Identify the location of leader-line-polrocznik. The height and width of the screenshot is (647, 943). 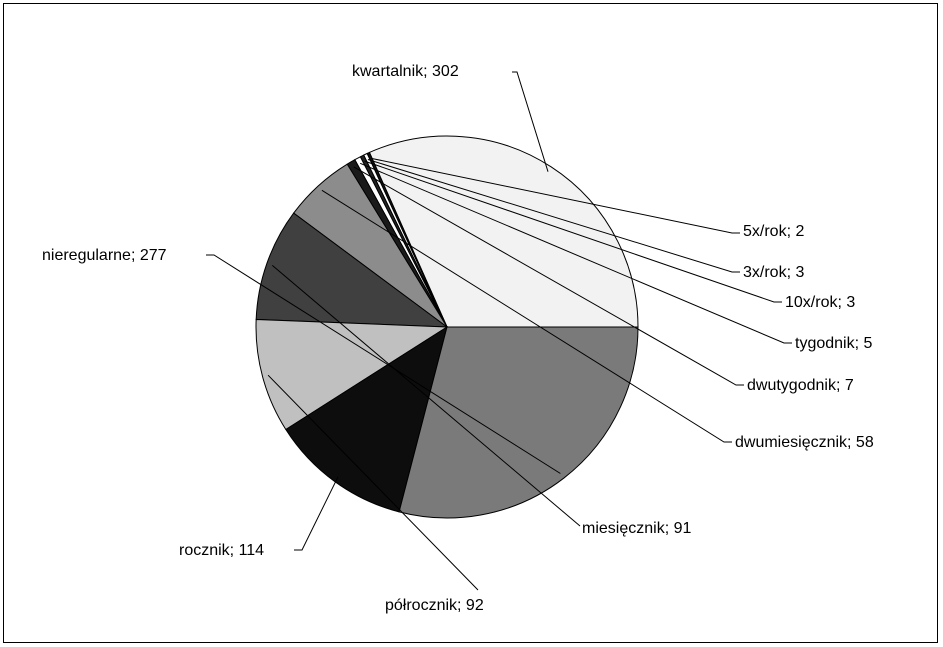
(373, 482).